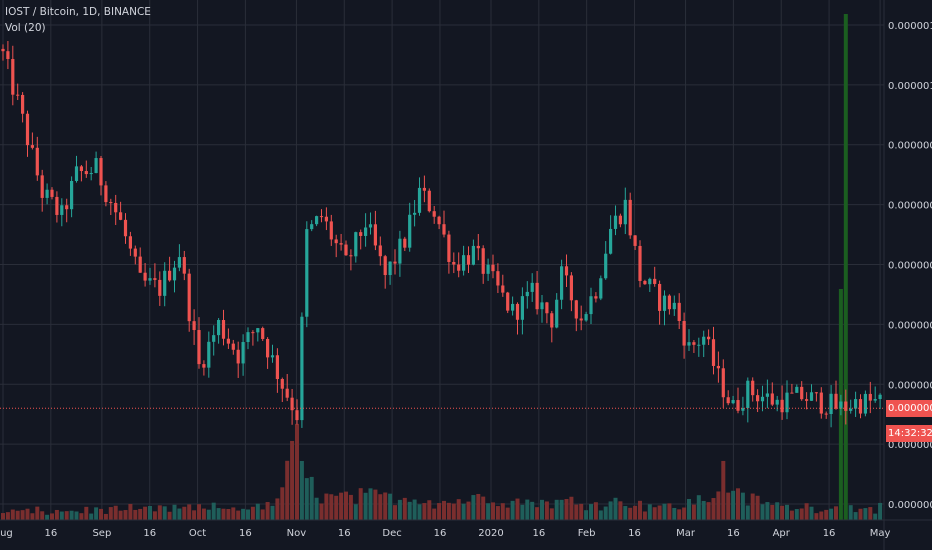 The image size is (932, 550). What do you see at coordinates (686, 533) in the screenshot?
I see `x-tick-label: Mar` at bounding box center [686, 533].